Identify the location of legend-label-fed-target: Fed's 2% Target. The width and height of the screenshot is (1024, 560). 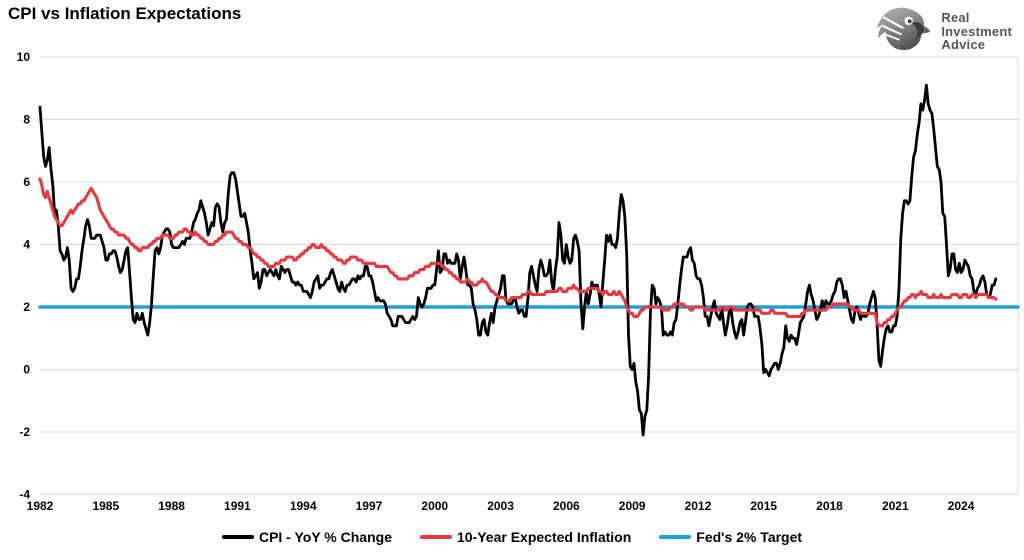
(749, 537).